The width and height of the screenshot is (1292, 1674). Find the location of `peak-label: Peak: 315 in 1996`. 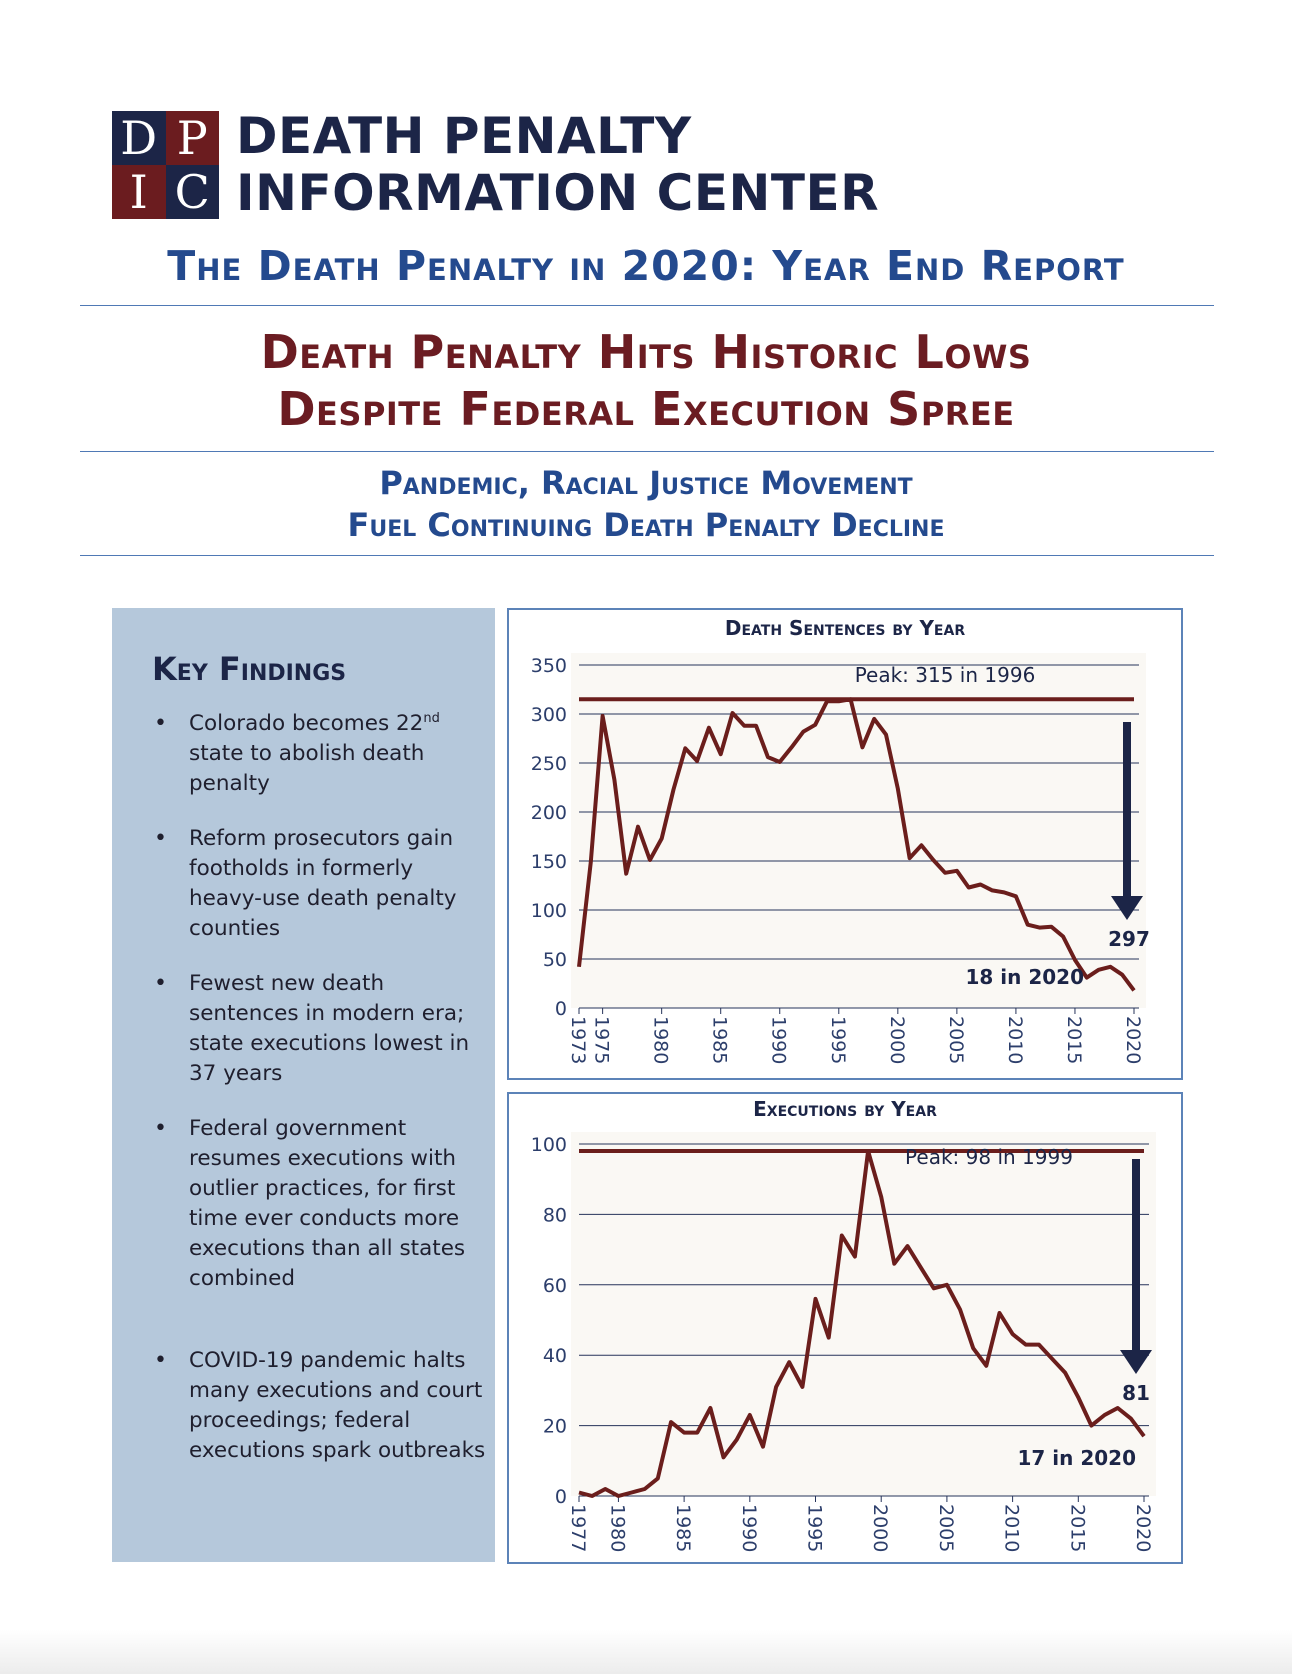

peak-label: Peak: 315 in 1996 is located at coordinates (945, 675).